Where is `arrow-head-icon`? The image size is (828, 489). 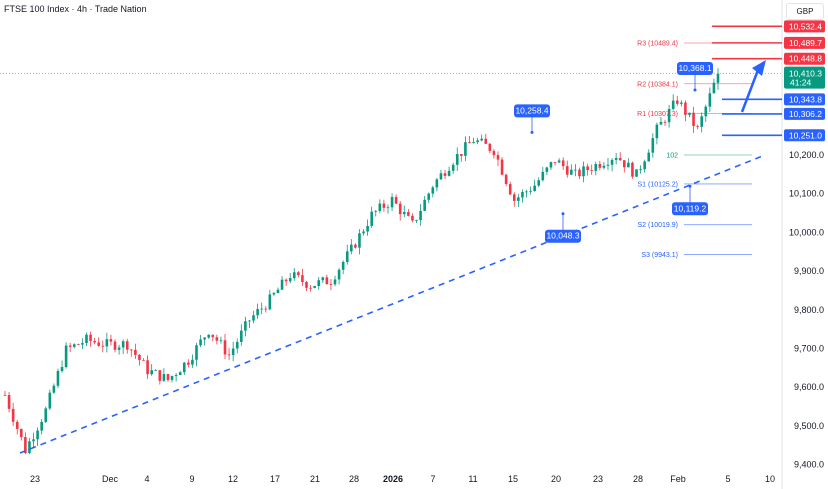 arrow-head-icon is located at coordinates (759, 68).